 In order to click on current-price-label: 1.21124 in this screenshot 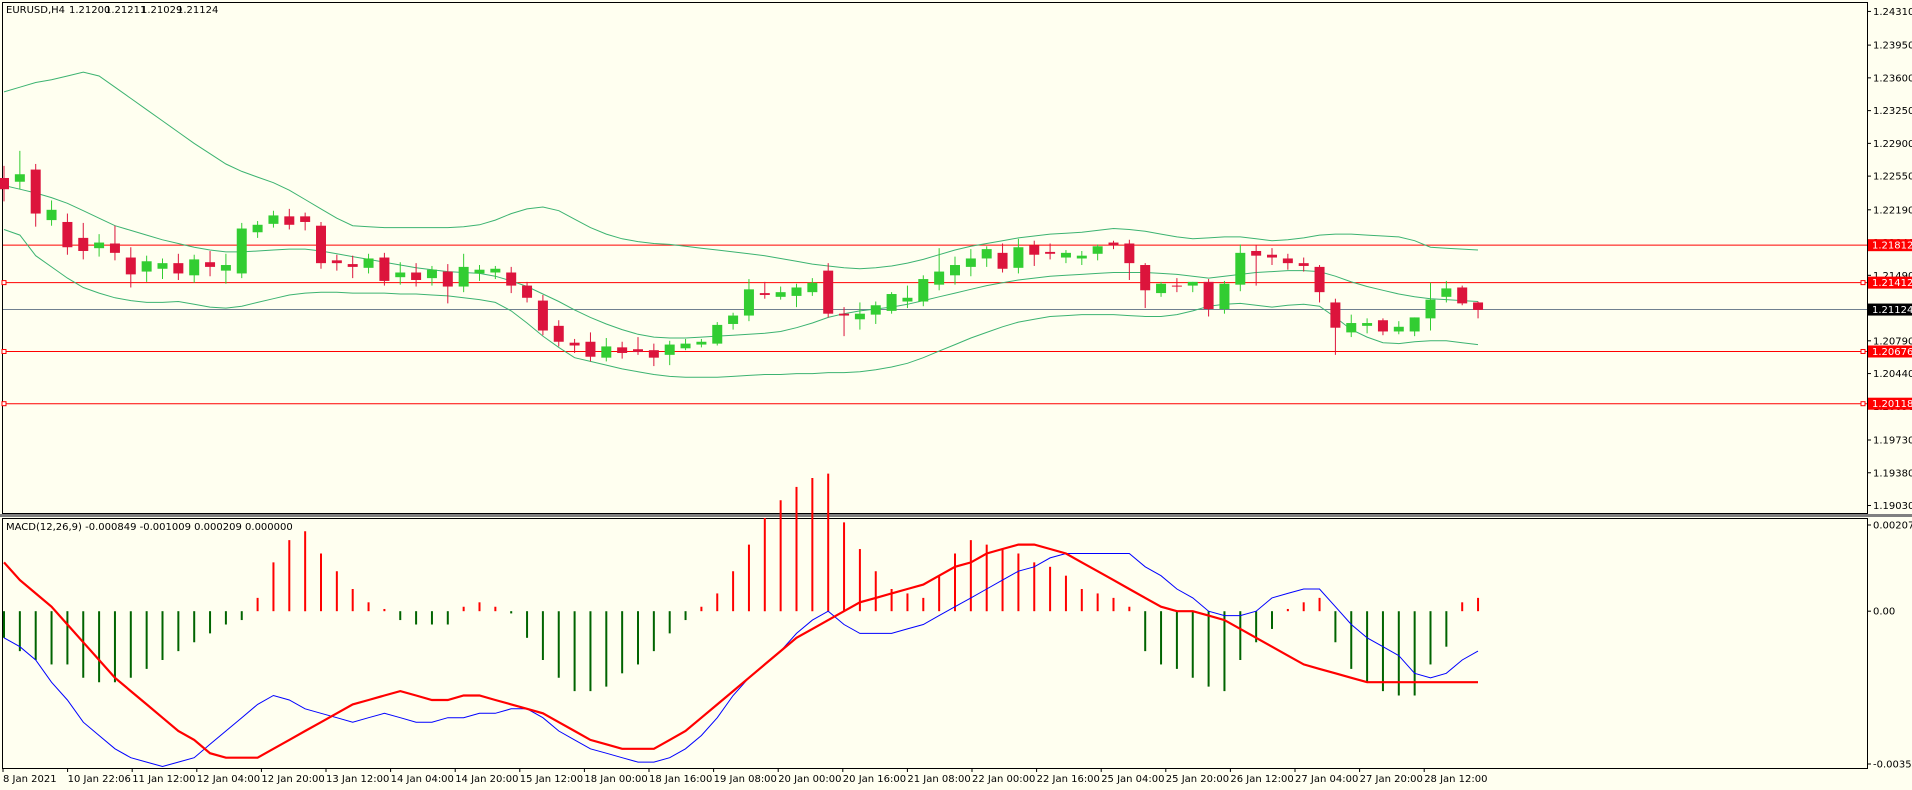, I will do `click(1890, 309)`.